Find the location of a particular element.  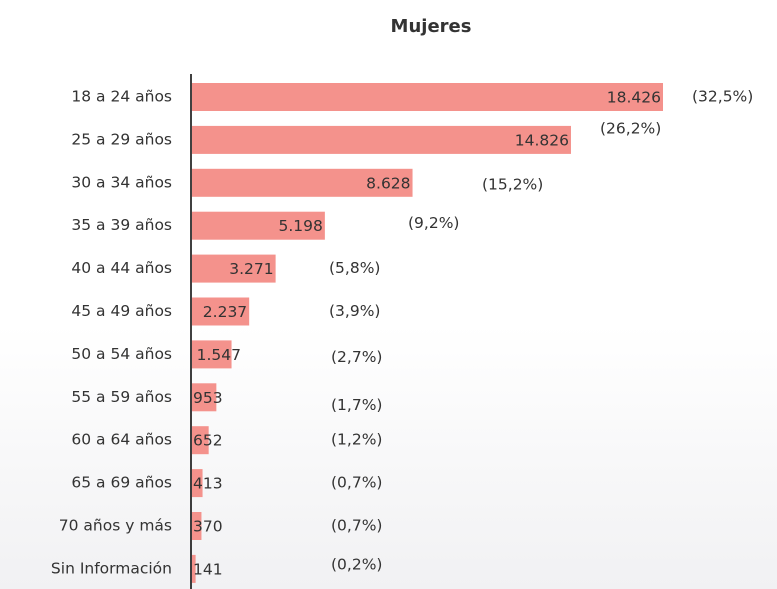

value-label: 2.237 is located at coordinates (225, 312).